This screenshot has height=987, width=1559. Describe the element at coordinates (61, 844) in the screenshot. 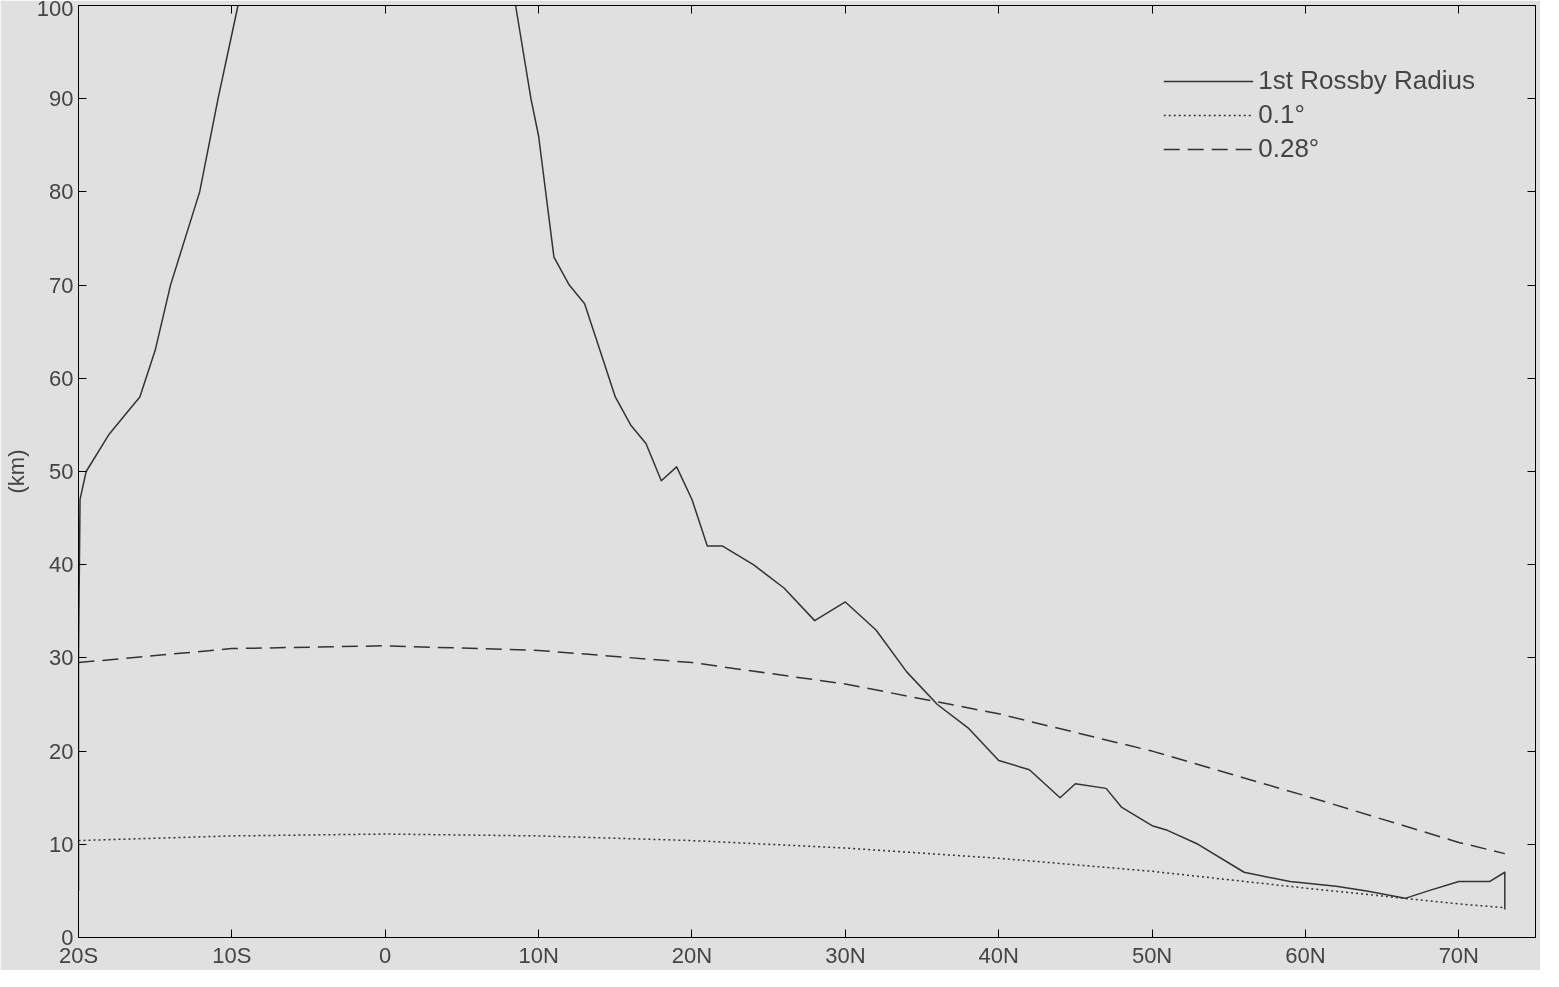

I see `y-tick-label: 10` at that location.